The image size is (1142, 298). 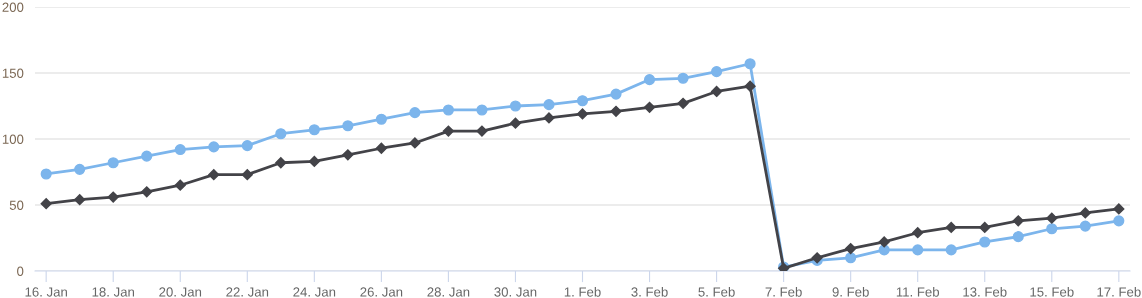 What do you see at coordinates (985, 291) in the screenshot?
I see `x-tick-label: 13. Feb` at bounding box center [985, 291].